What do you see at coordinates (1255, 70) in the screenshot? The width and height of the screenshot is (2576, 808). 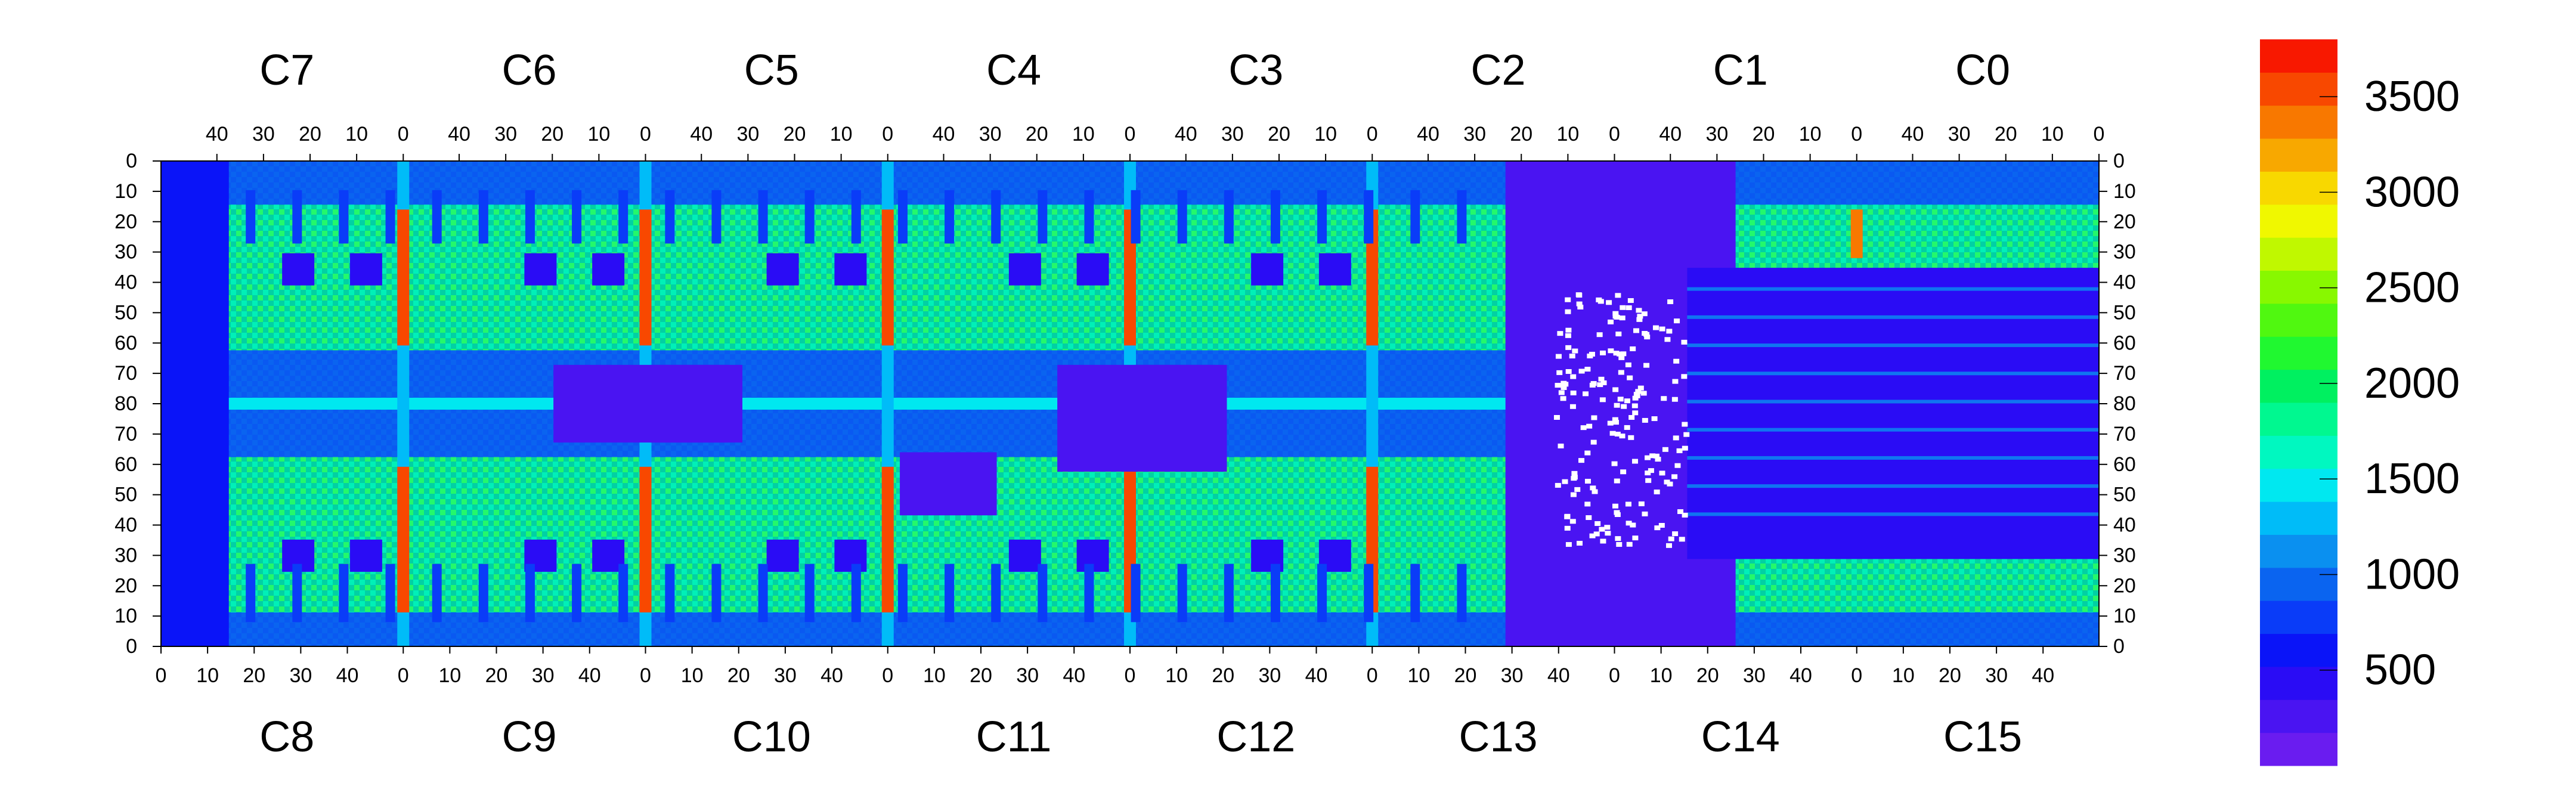 I see `chip-label-top: C3` at bounding box center [1255, 70].